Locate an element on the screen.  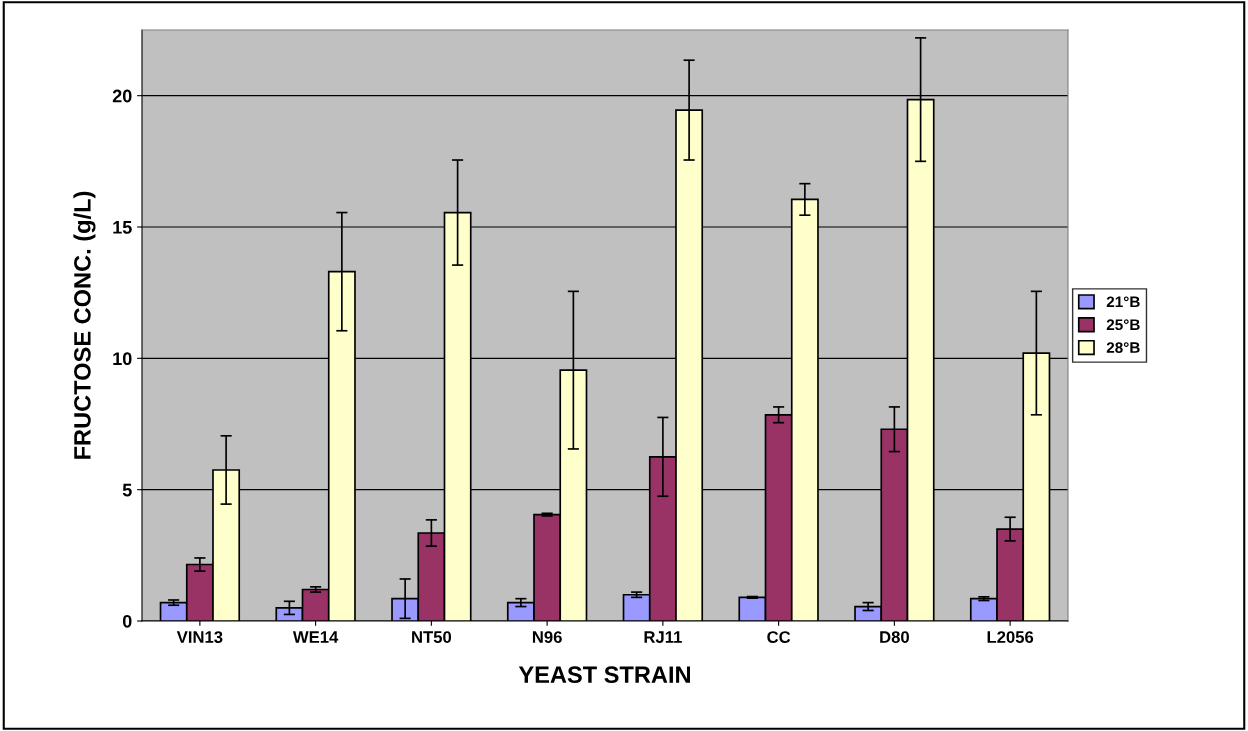
y-tick-label: 0 is located at coordinates (127, 621).